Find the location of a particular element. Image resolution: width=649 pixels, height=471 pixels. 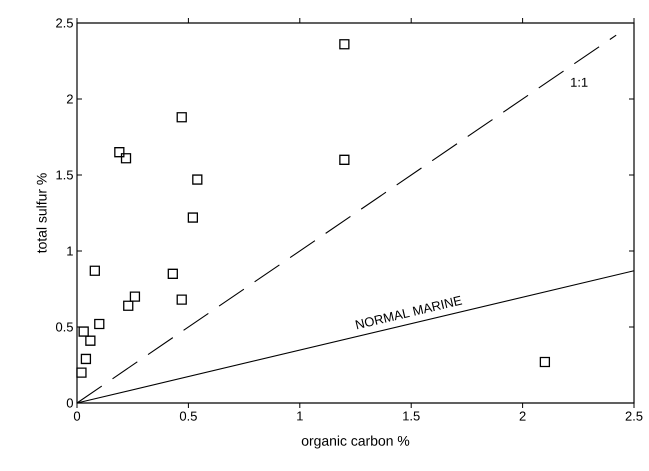

x-tick-label: 0 is located at coordinates (77, 416).